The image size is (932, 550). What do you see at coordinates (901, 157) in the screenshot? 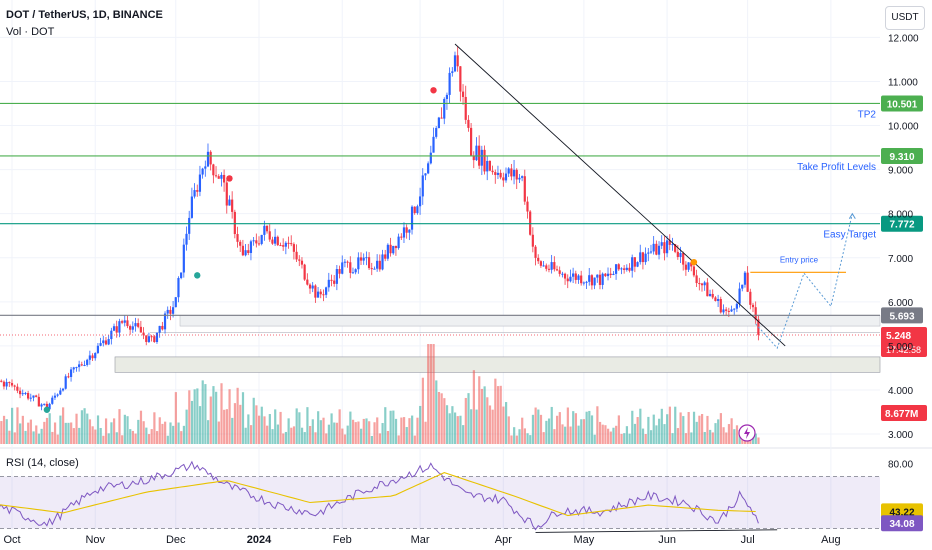
I see `level-value-label-1: 9.310` at bounding box center [901, 157].